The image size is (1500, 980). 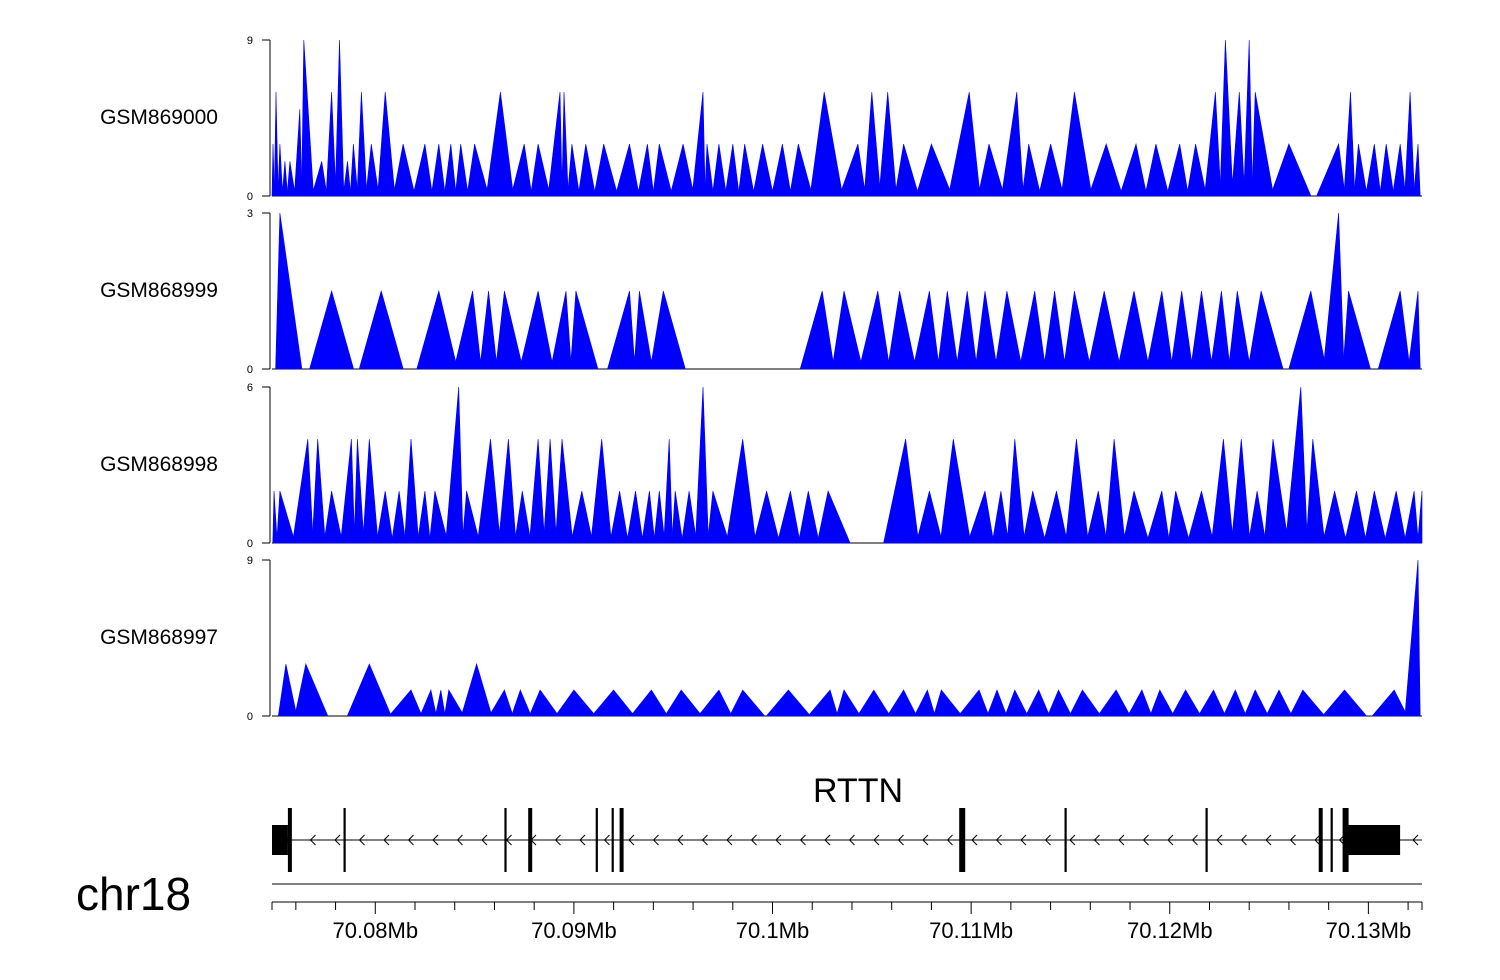 What do you see at coordinates (250, 370) in the screenshot?
I see `y-tick-label-zero: 0` at bounding box center [250, 370].